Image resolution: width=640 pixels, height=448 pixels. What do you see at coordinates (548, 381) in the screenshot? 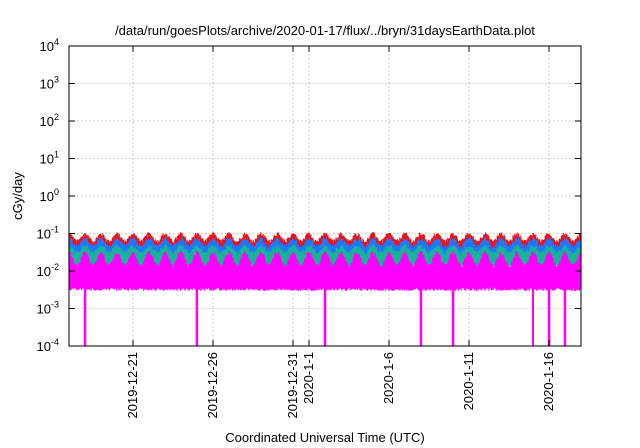
I see `x-tick-label: 2020-1-16` at bounding box center [548, 381].